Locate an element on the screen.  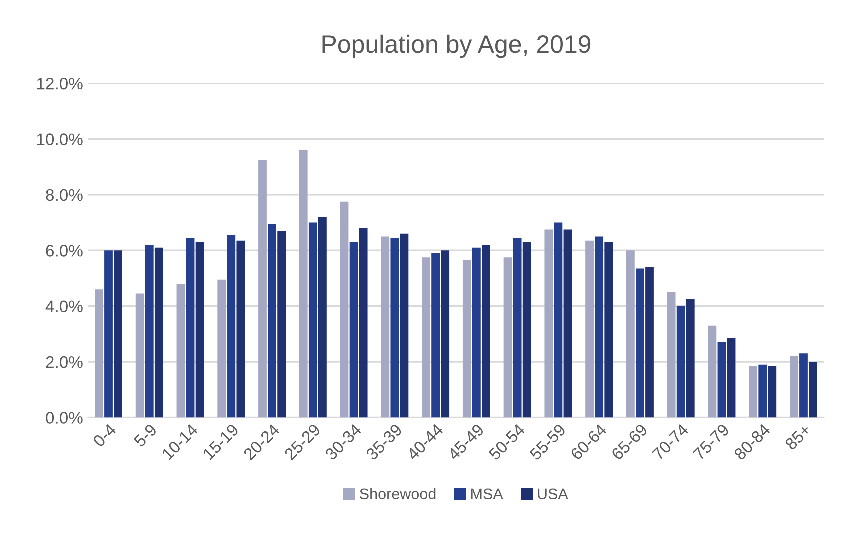
legend-label: Shorewood is located at coordinates (398, 494).